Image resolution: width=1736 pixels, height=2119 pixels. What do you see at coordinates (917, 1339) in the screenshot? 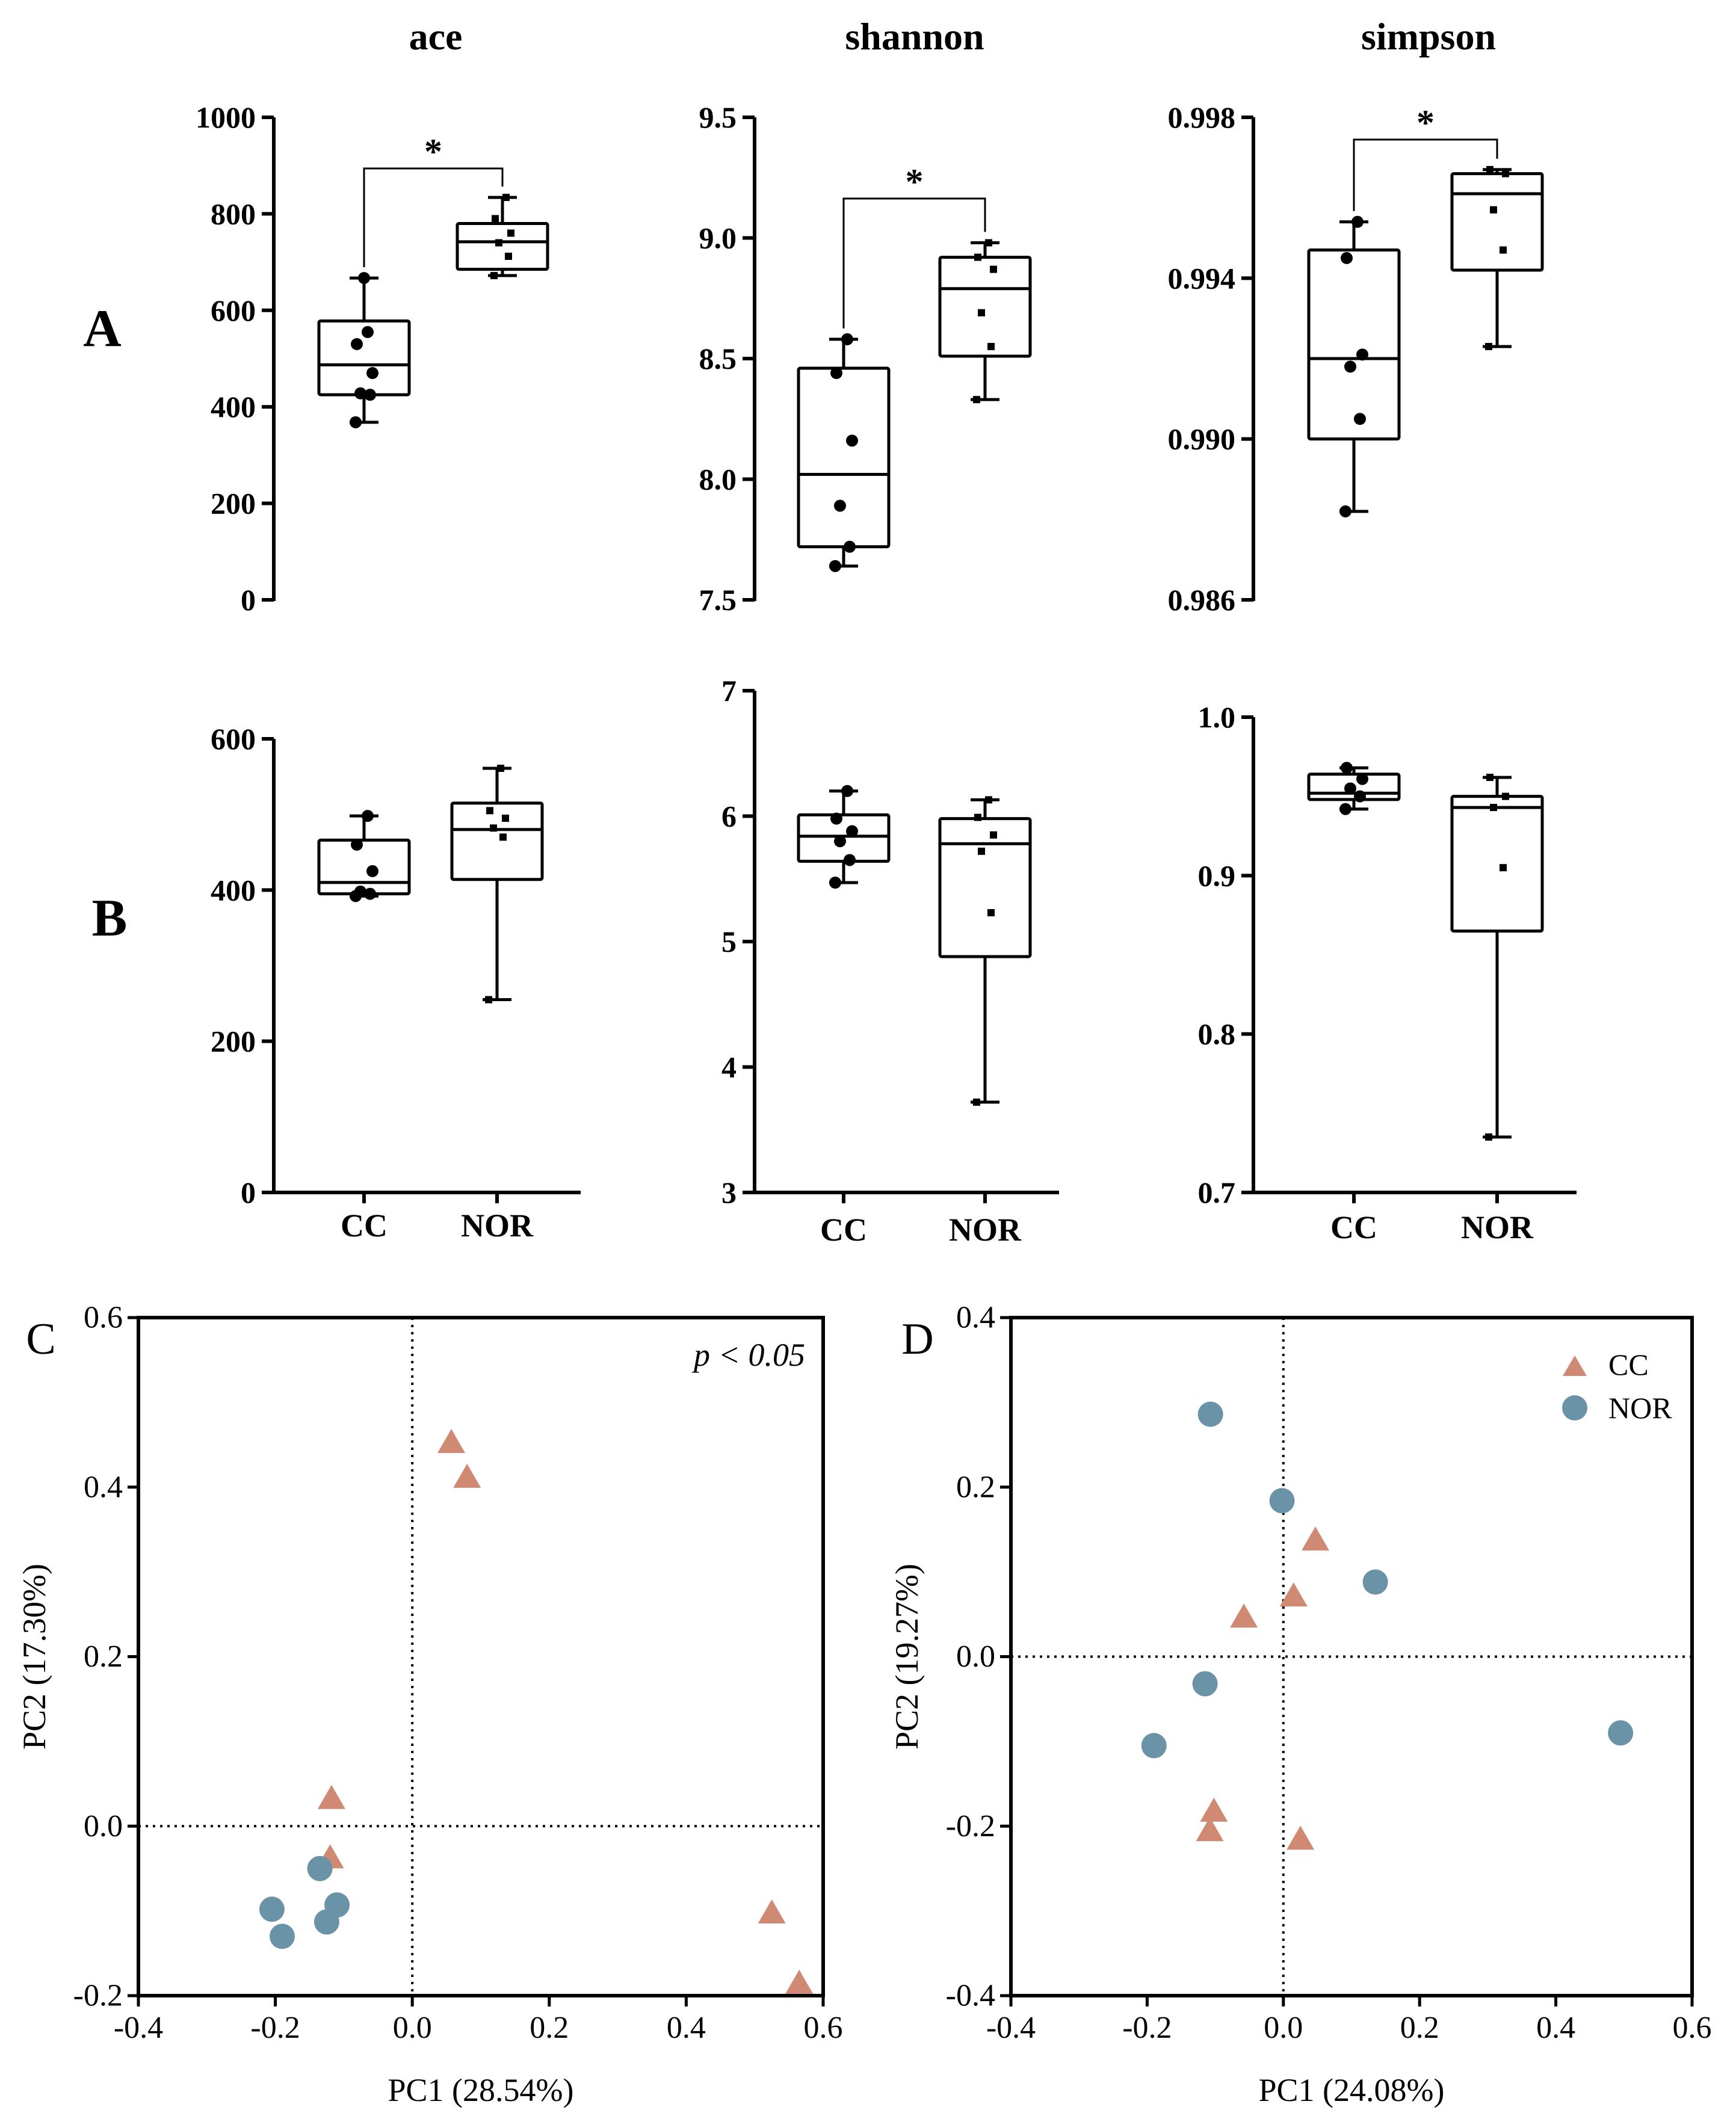
I see `panel-label-d: D` at bounding box center [917, 1339].